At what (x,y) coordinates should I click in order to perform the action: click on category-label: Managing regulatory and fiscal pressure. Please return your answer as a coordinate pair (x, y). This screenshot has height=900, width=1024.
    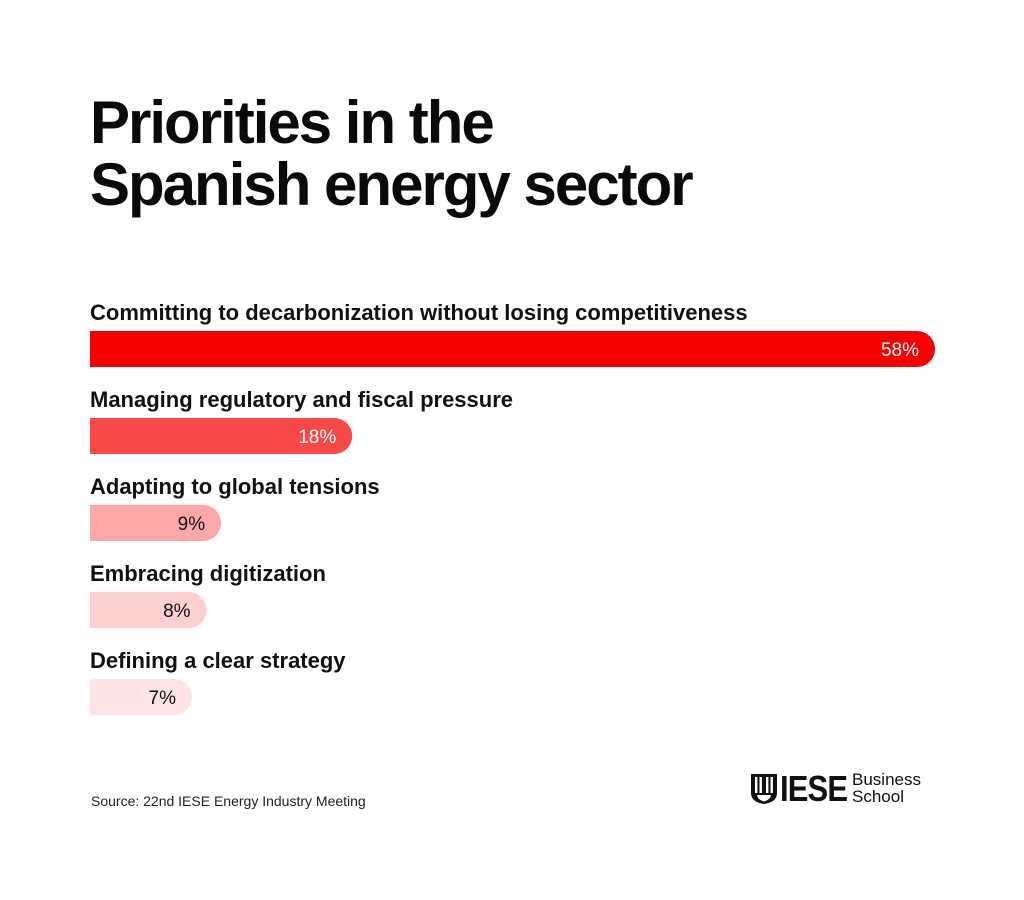
    Looking at the image, I should click on (301, 399).